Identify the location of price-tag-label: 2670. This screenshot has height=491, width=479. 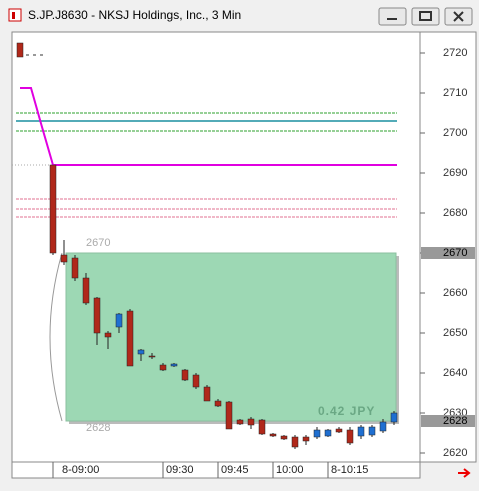
(455, 253).